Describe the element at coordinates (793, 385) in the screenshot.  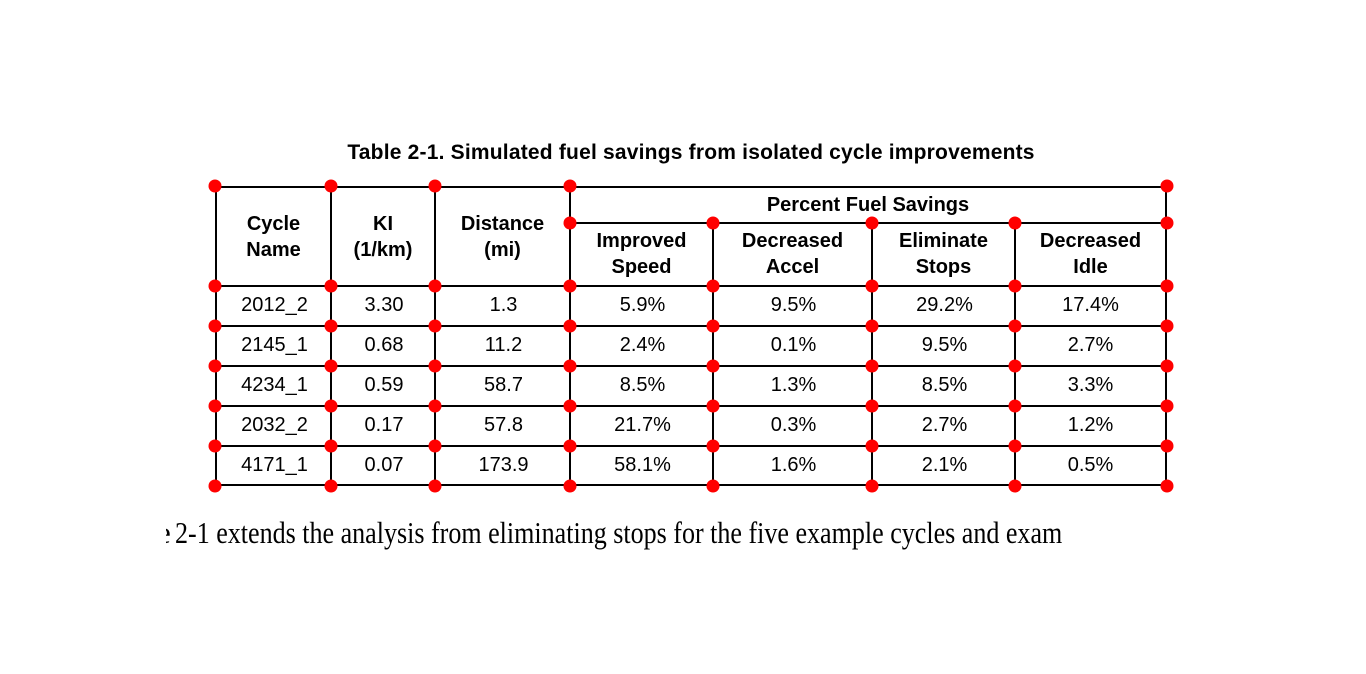
I see `cell-decreased-accel: 1.3%` at that location.